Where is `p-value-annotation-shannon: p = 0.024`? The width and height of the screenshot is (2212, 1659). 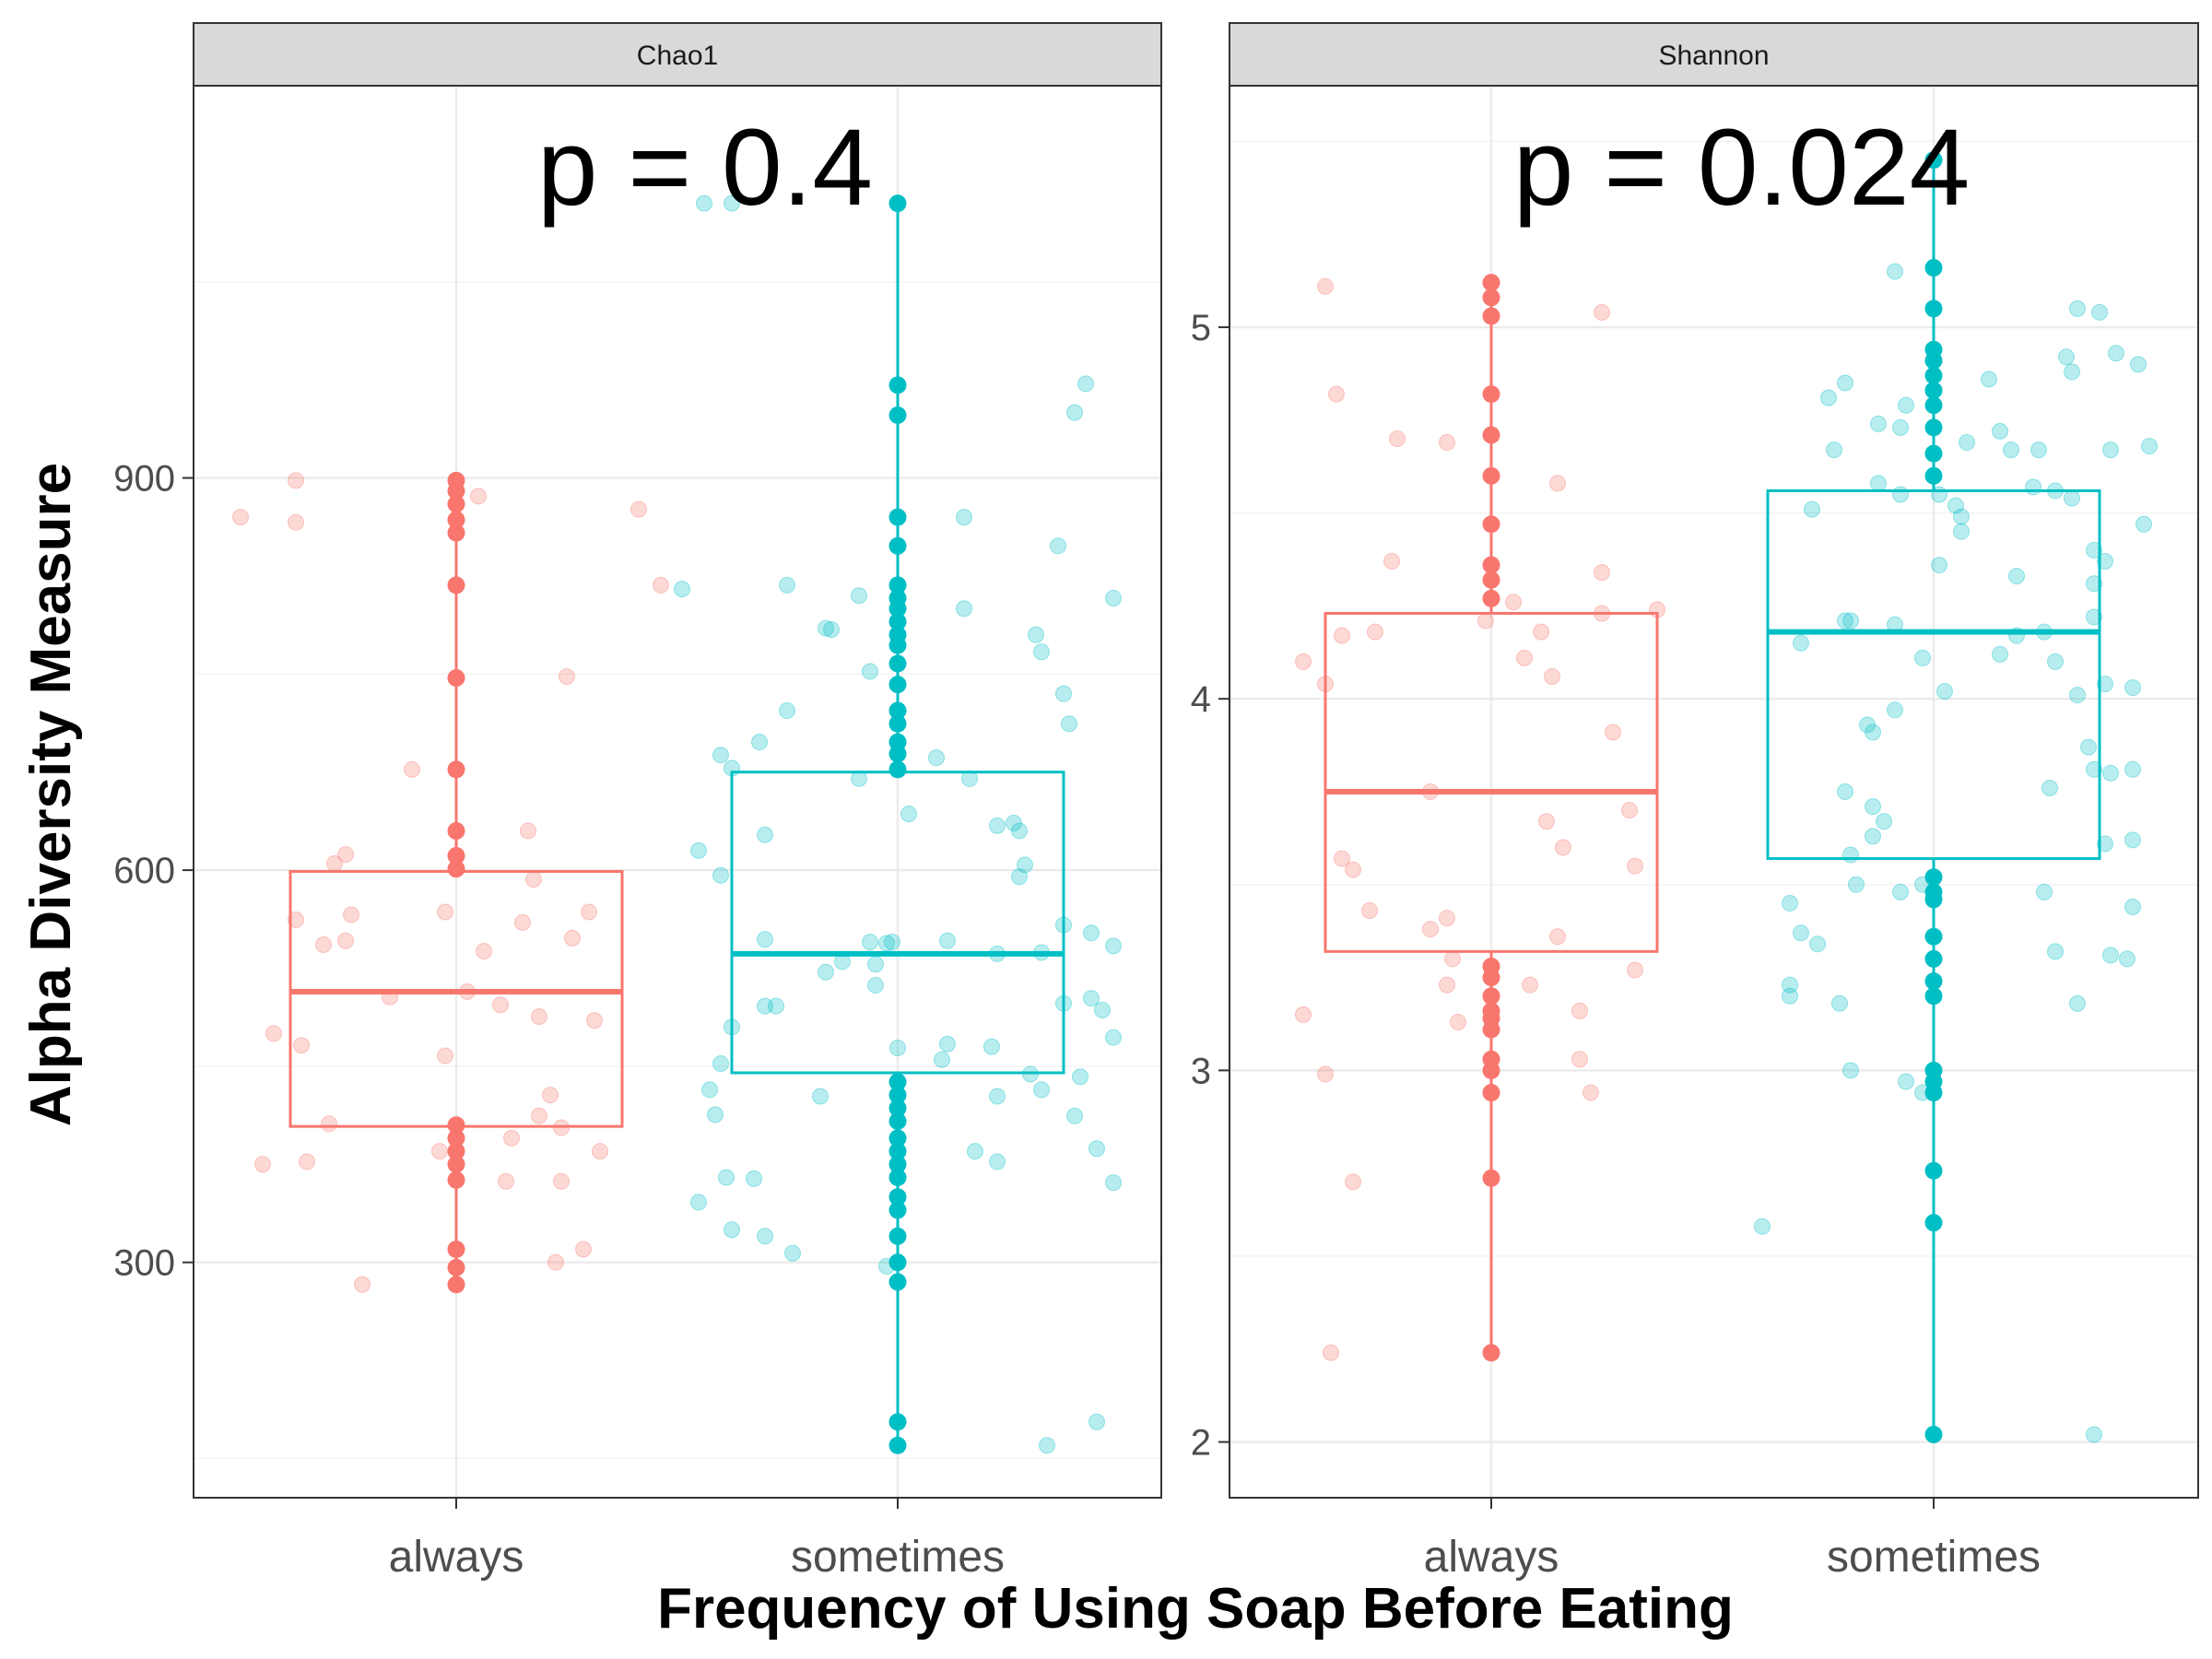 p-value-annotation-shannon: p = 0.024 is located at coordinates (1741, 168).